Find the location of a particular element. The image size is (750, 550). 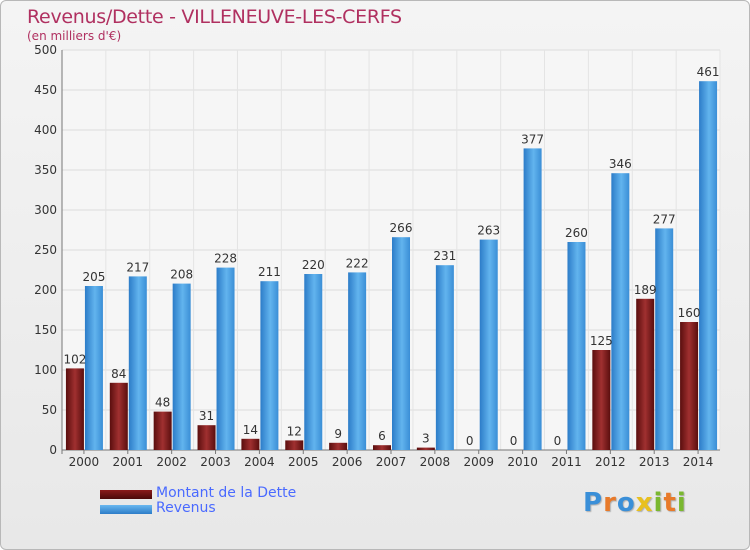

bar-debt-2001 is located at coordinates (118, 416).